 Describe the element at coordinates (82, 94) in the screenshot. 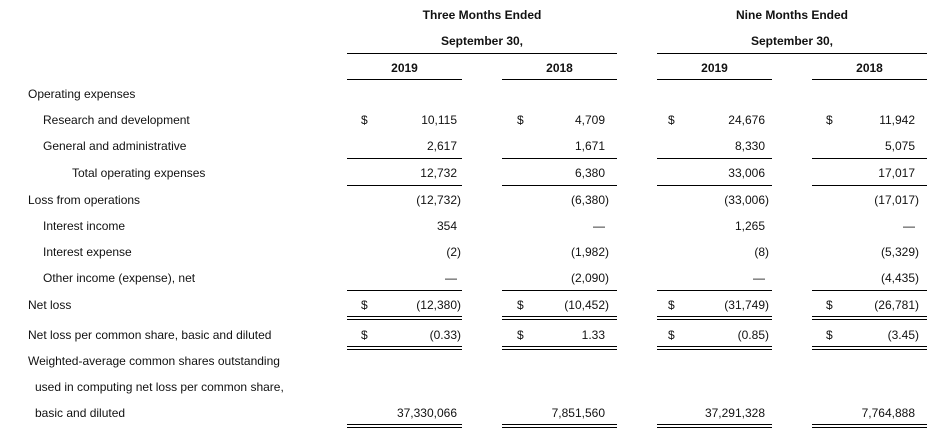

I see `row-label-operating-expenses: Operating expenses` at that location.